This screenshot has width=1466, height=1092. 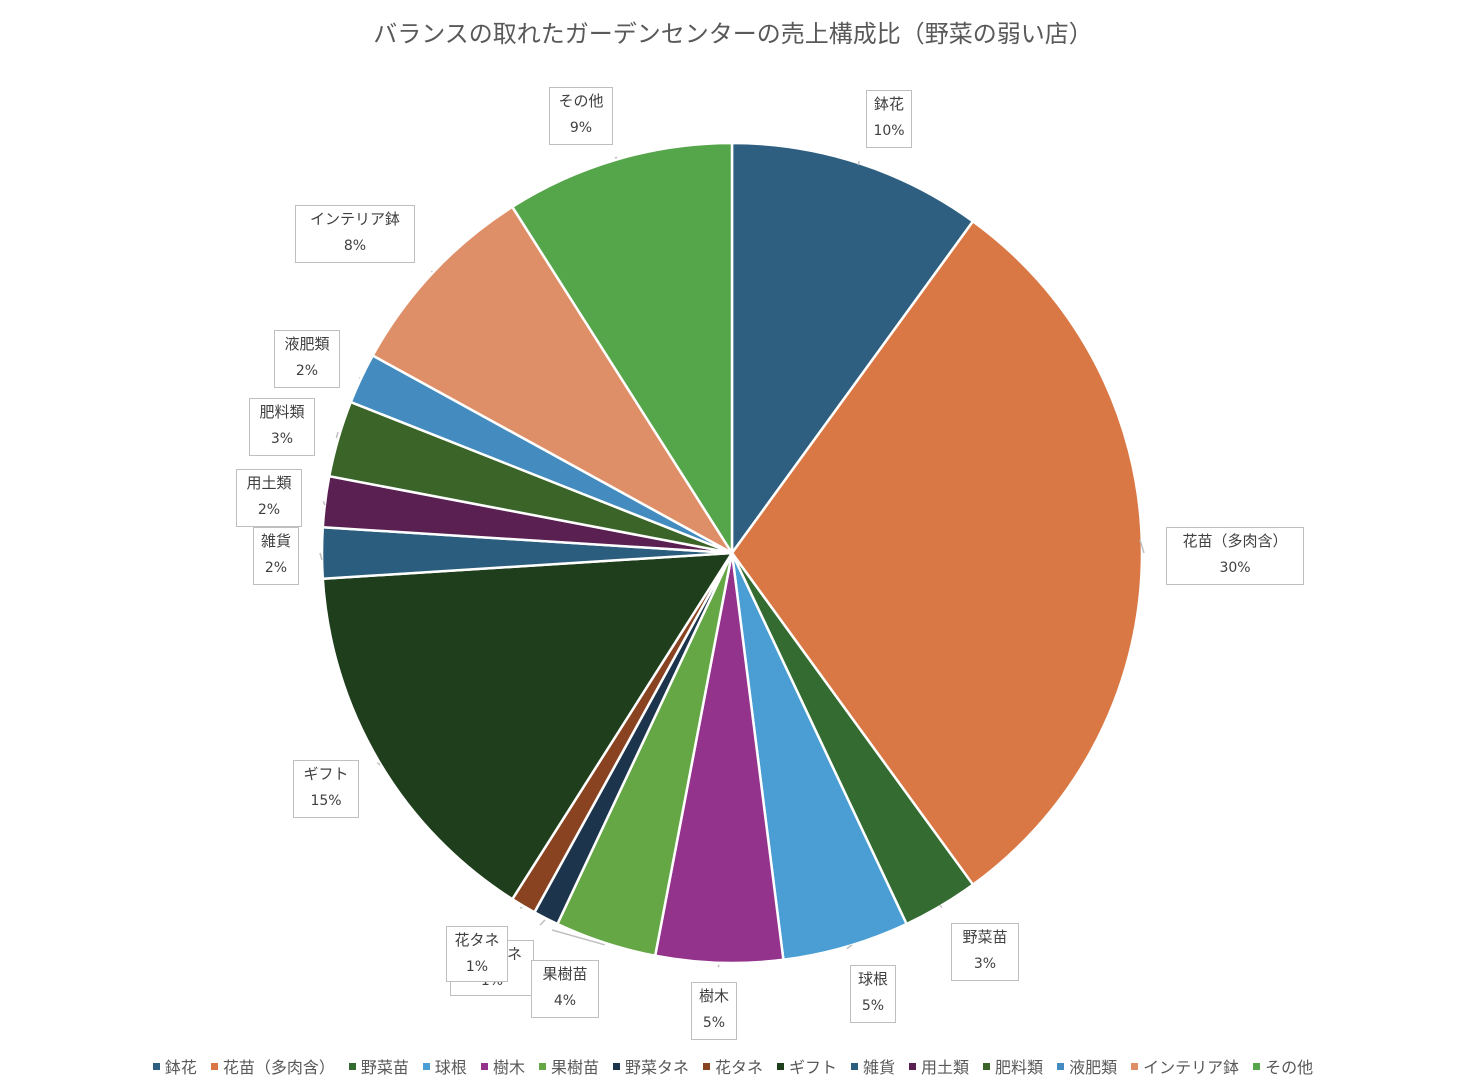 I want to click on data-label-name: ギフト, so click(x=326, y=774).